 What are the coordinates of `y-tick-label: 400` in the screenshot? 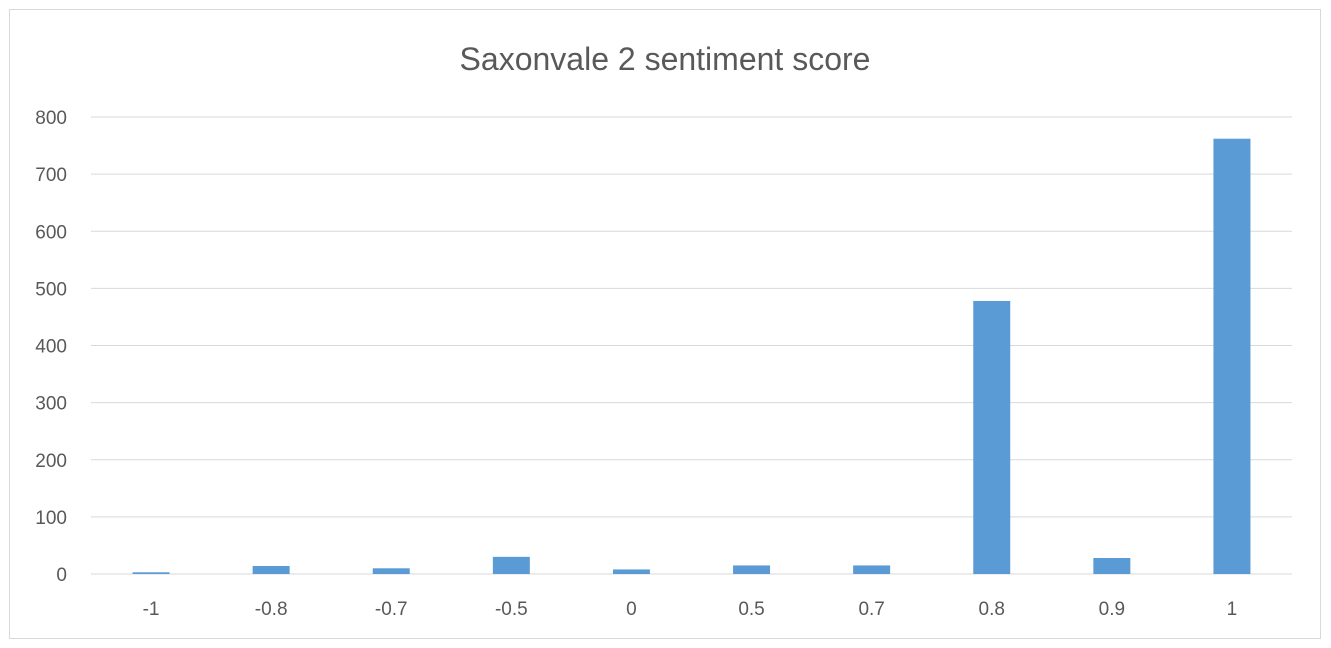 It's located at (51, 347).